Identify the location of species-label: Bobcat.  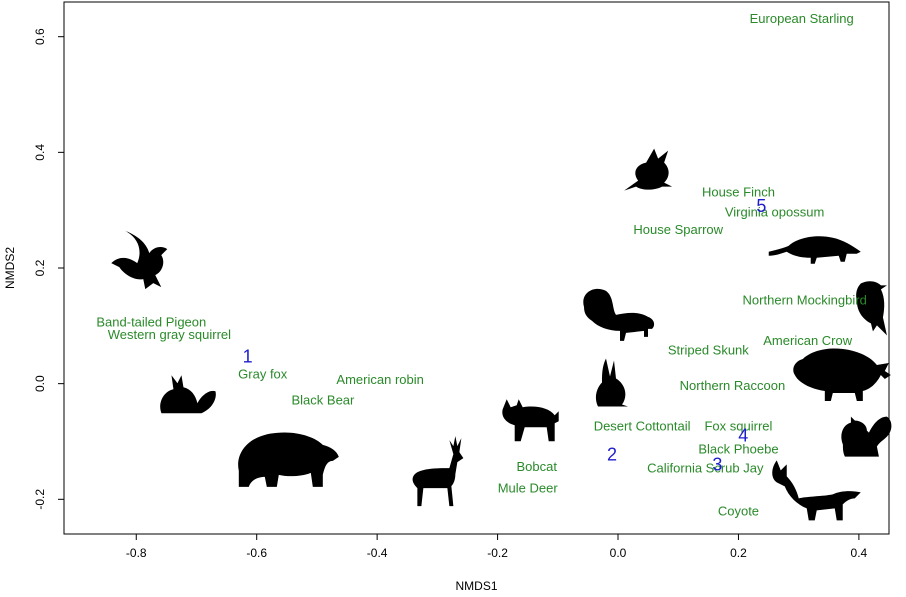
(536, 466).